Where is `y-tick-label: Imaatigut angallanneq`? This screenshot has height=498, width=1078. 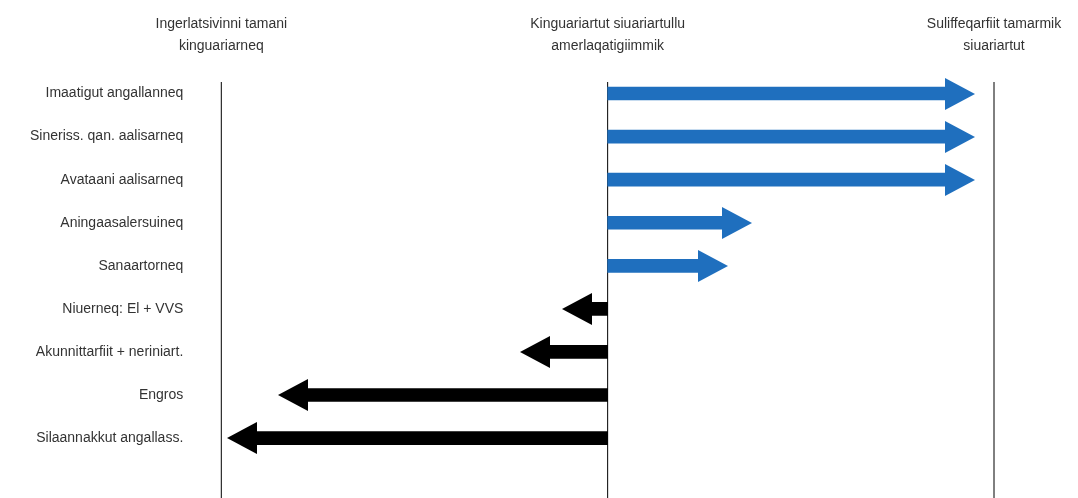
y-tick-label: Imaatigut angallanneq is located at coordinates (114, 92).